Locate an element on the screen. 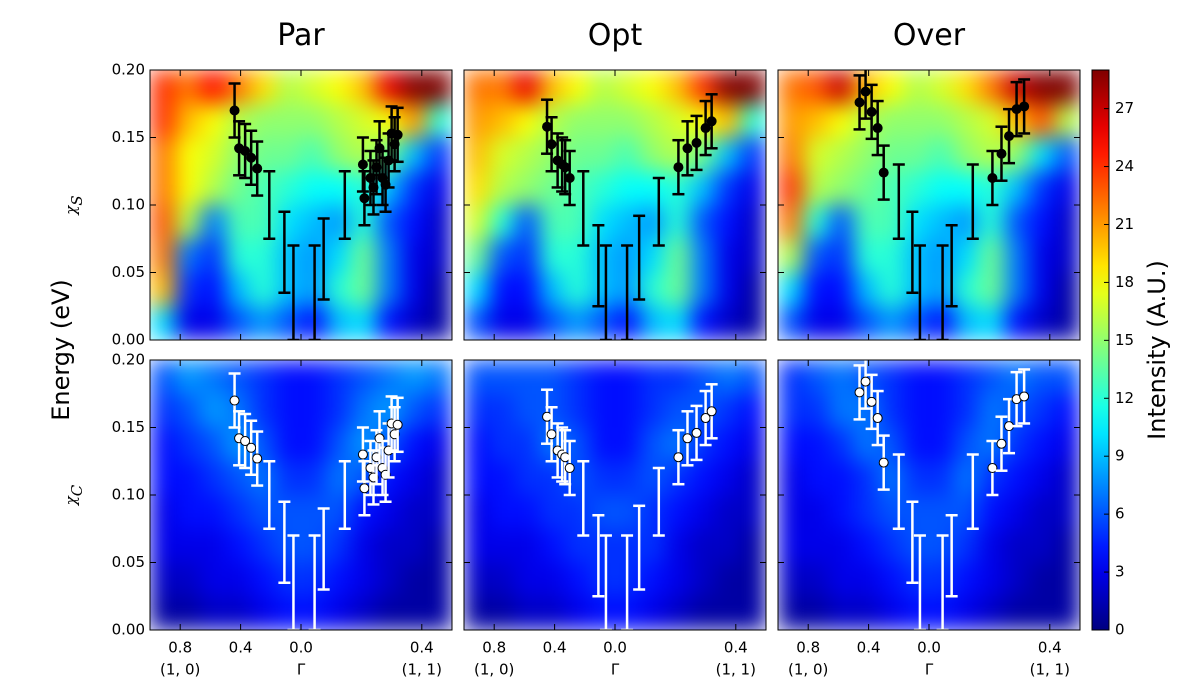 The width and height of the screenshot is (1200, 700). heatmap is located at coordinates (615, 205).